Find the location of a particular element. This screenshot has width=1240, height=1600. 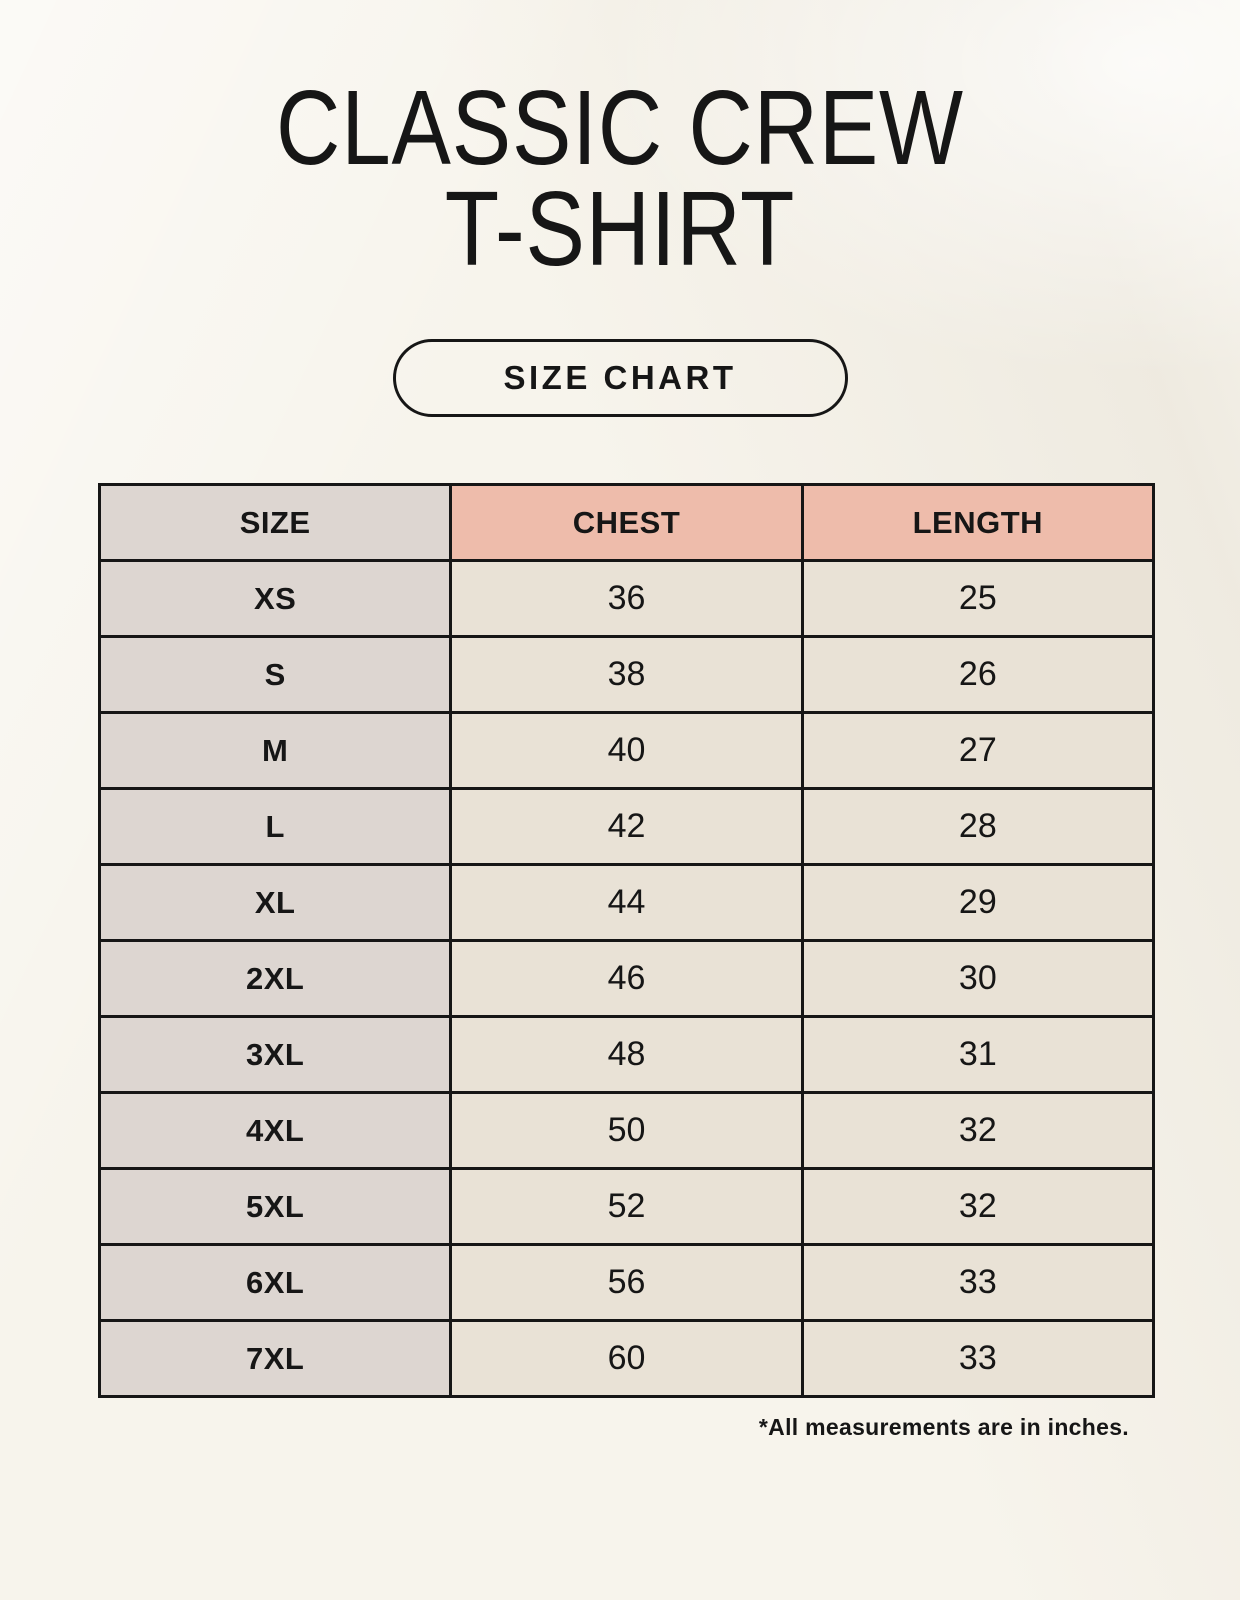

chest-value: 52 is located at coordinates (626, 1207).